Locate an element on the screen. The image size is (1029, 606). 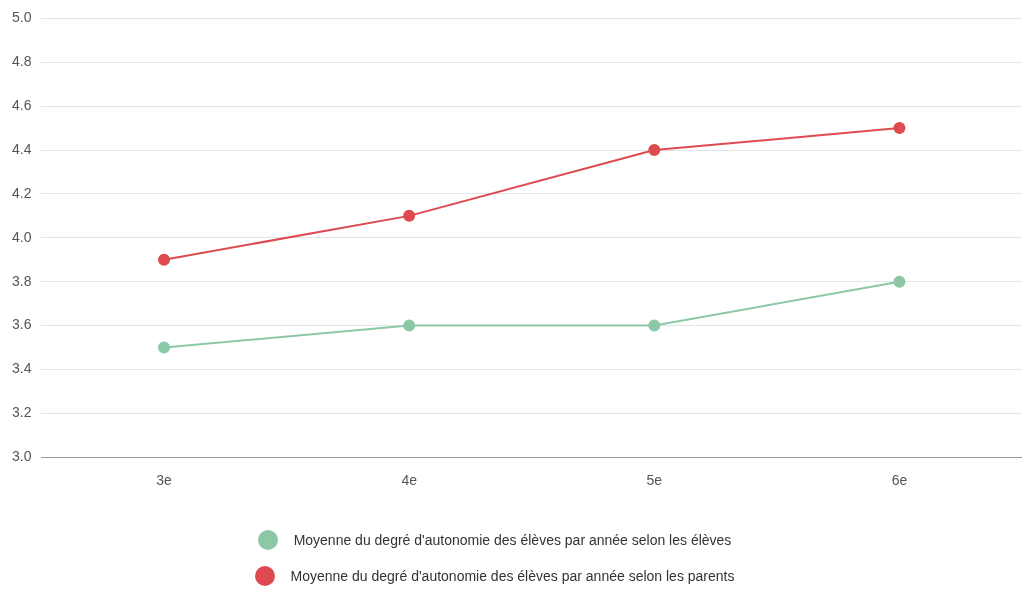
y-tick-label: 4.2 is located at coordinates (21, 192).